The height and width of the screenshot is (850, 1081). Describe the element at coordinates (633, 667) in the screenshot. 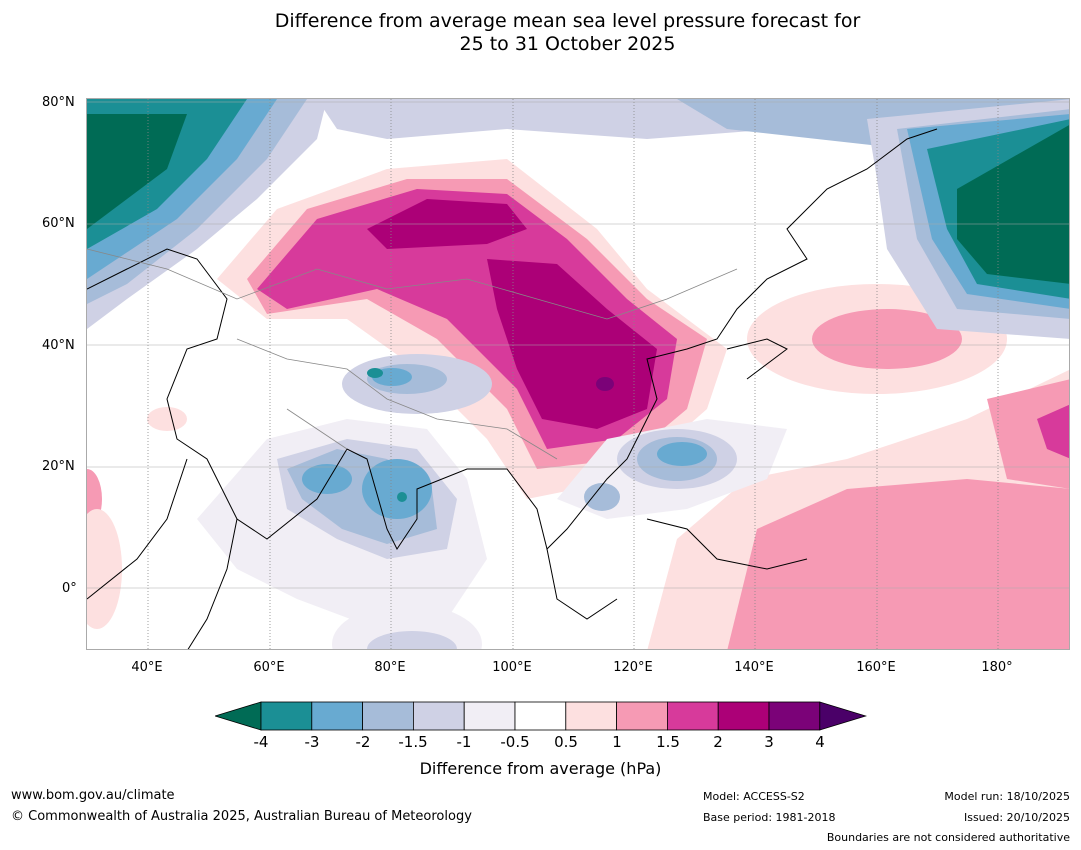

I see `lon-label-120e: 120°E` at that location.